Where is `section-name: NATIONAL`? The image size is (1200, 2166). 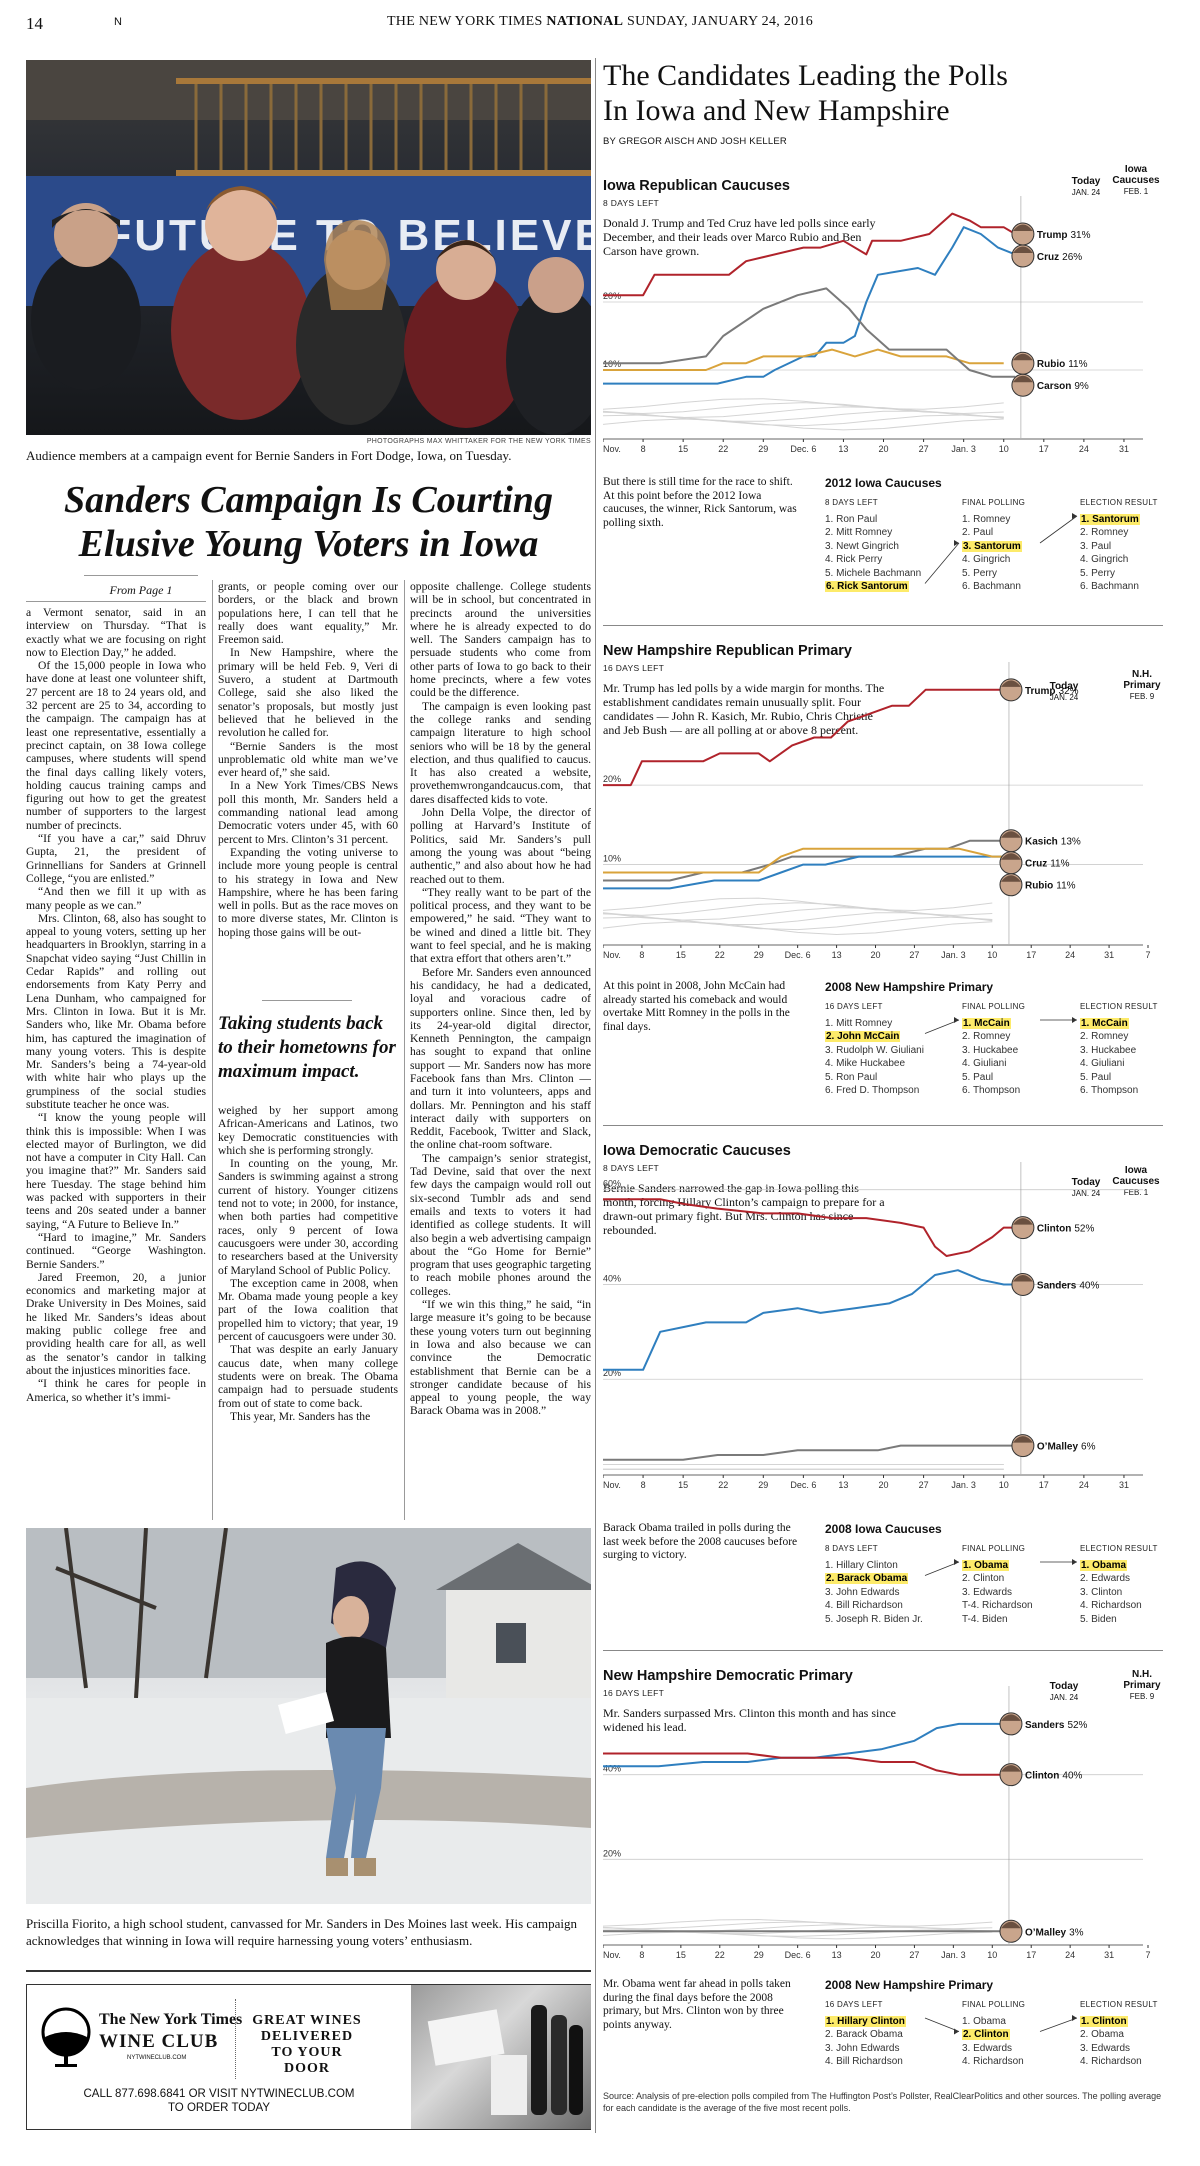
section-name: NATIONAL is located at coordinates (585, 21).